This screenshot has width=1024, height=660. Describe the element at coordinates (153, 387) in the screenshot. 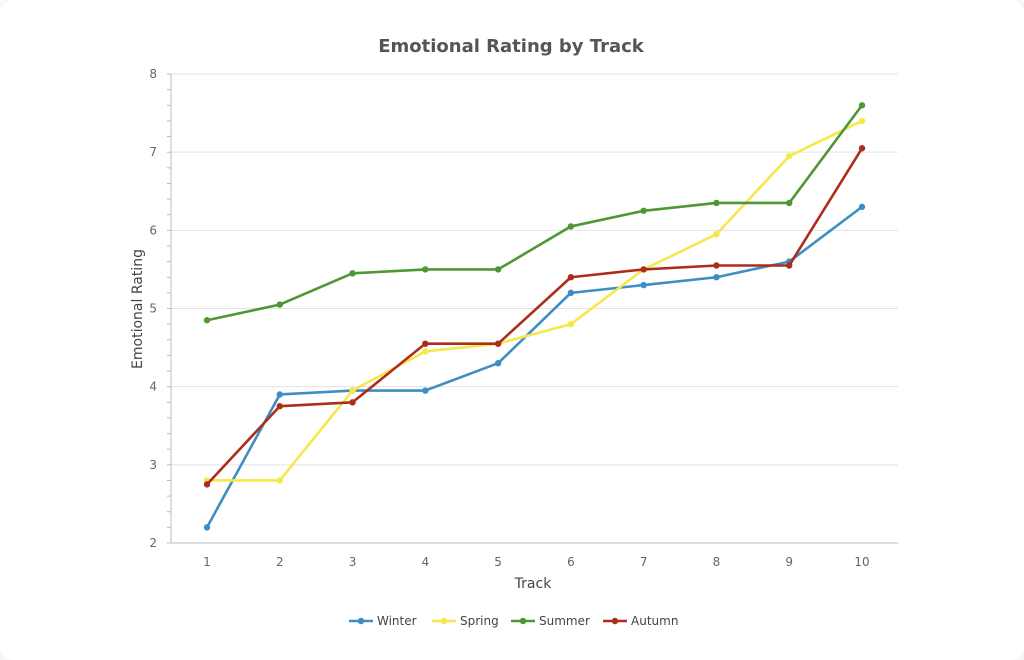

I see `y-tick-label: 4` at that location.